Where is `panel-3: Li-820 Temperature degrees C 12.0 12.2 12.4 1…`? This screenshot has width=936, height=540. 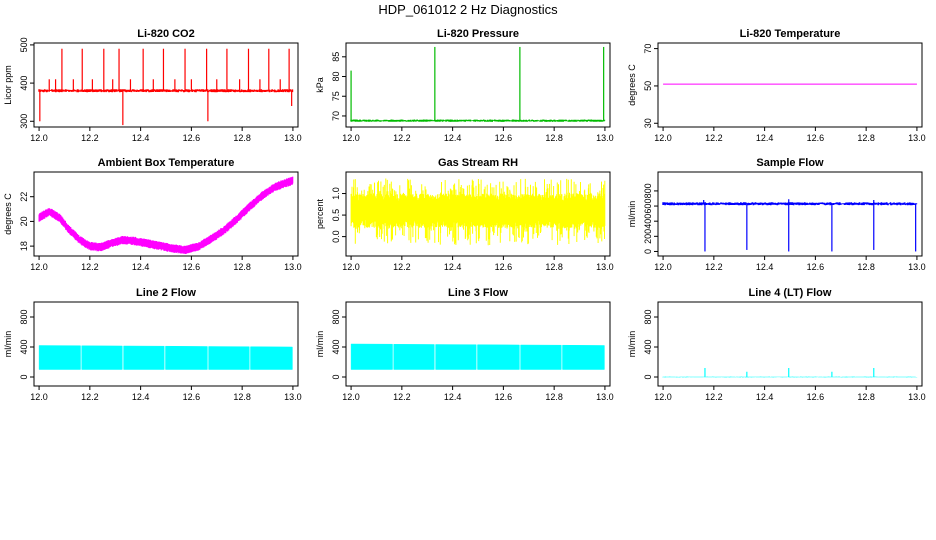 panel-3: Li-820 Temperature degrees C 12.0 12.2 12.4 1… is located at coordinates (776, 85).